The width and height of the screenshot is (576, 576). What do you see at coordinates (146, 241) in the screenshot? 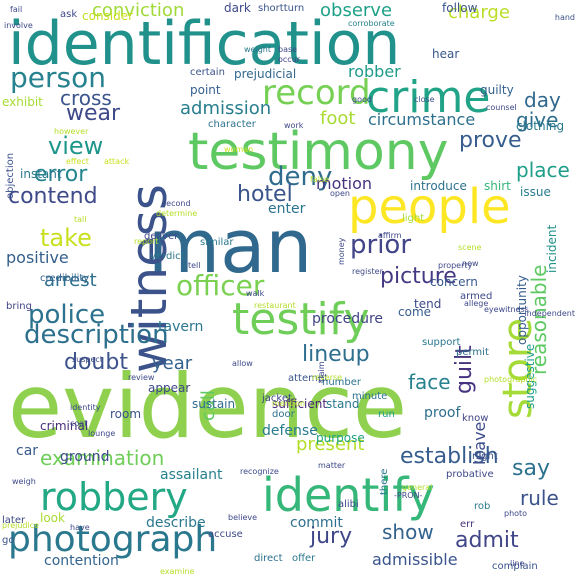
I see `cloud-word: report` at bounding box center [146, 241].